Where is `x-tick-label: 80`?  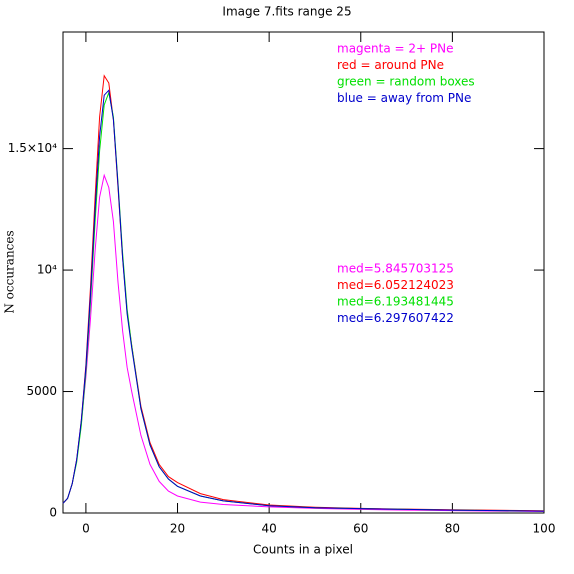
x-tick-label: 80 is located at coordinates (452, 529).